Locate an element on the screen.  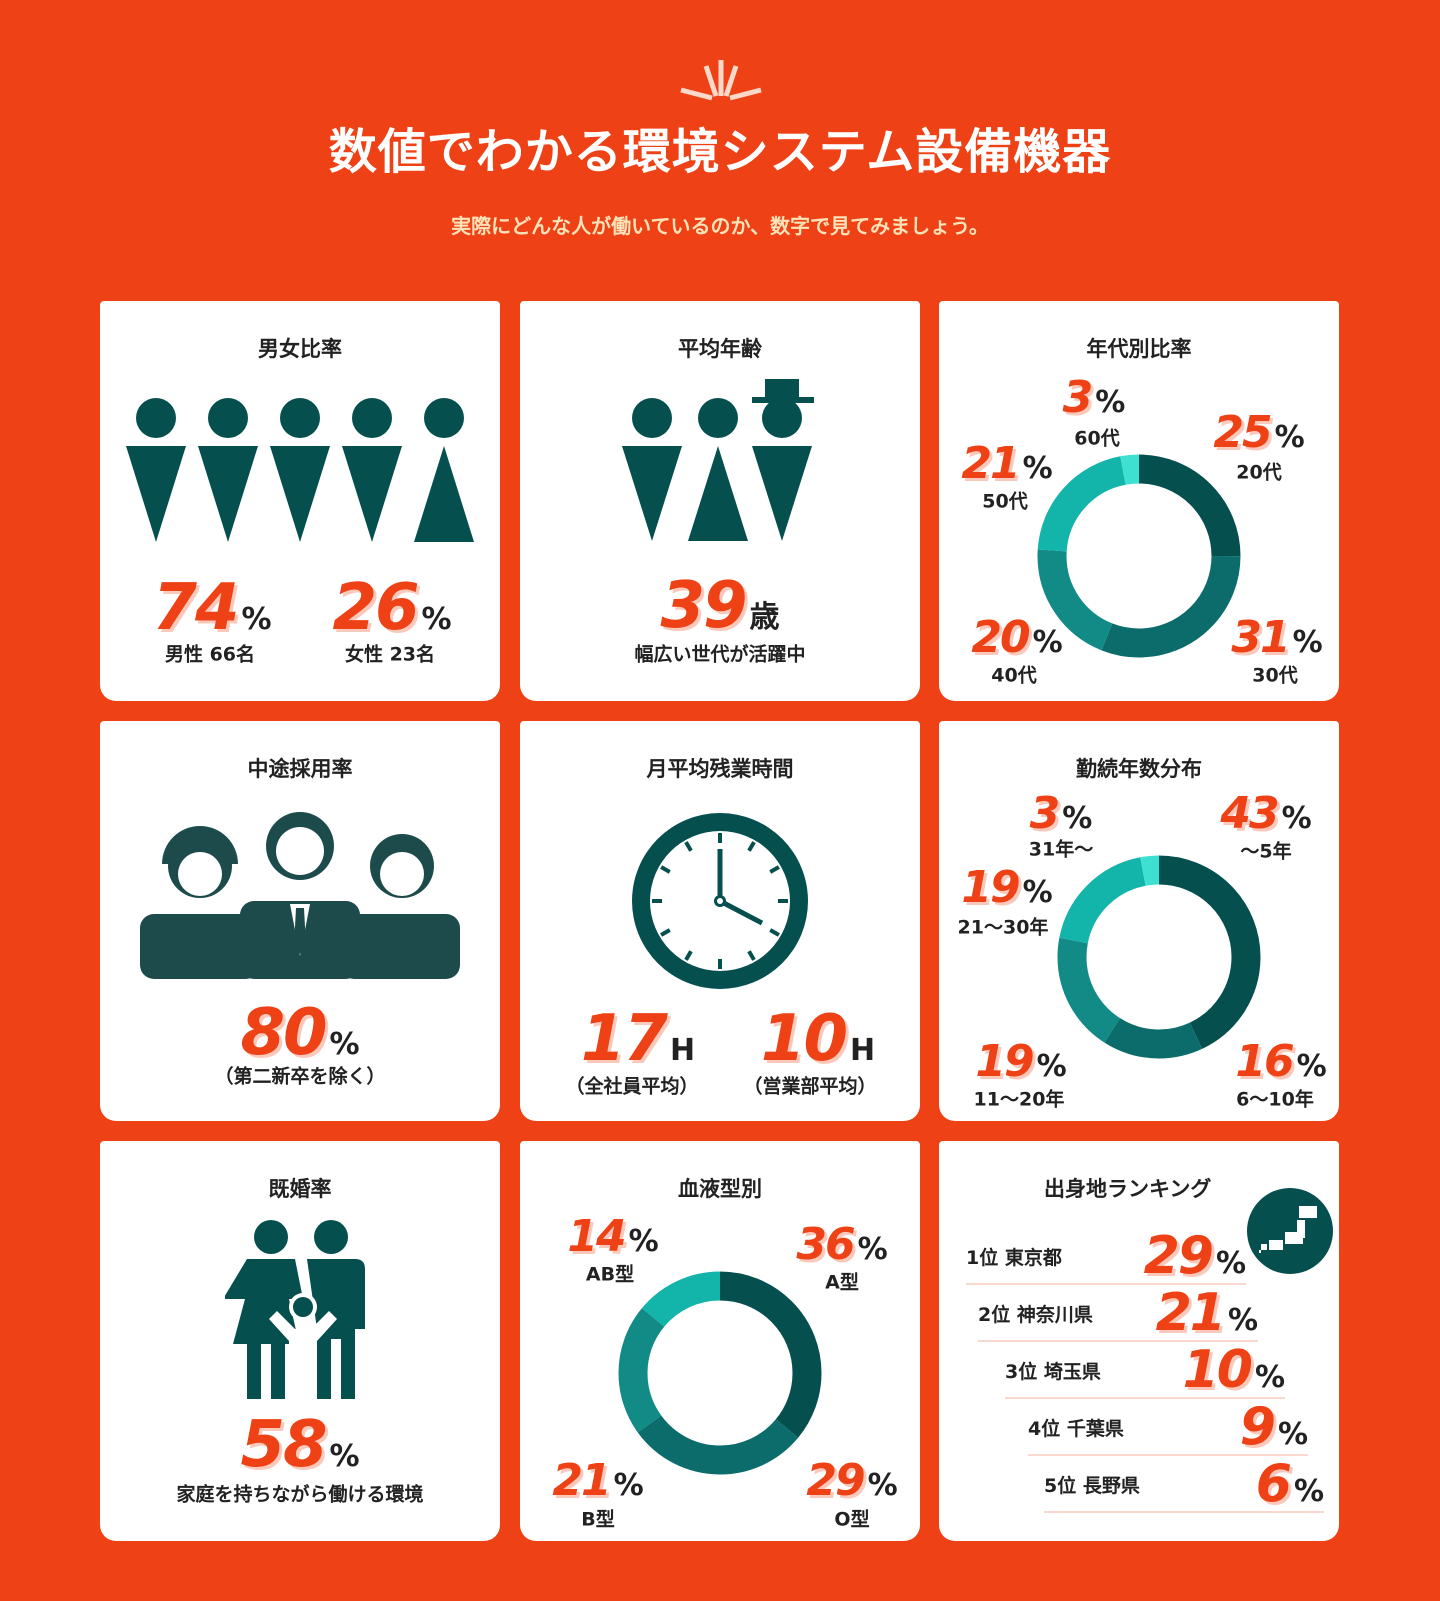
value-30s: 31 is located at coordinates (1260, 637).